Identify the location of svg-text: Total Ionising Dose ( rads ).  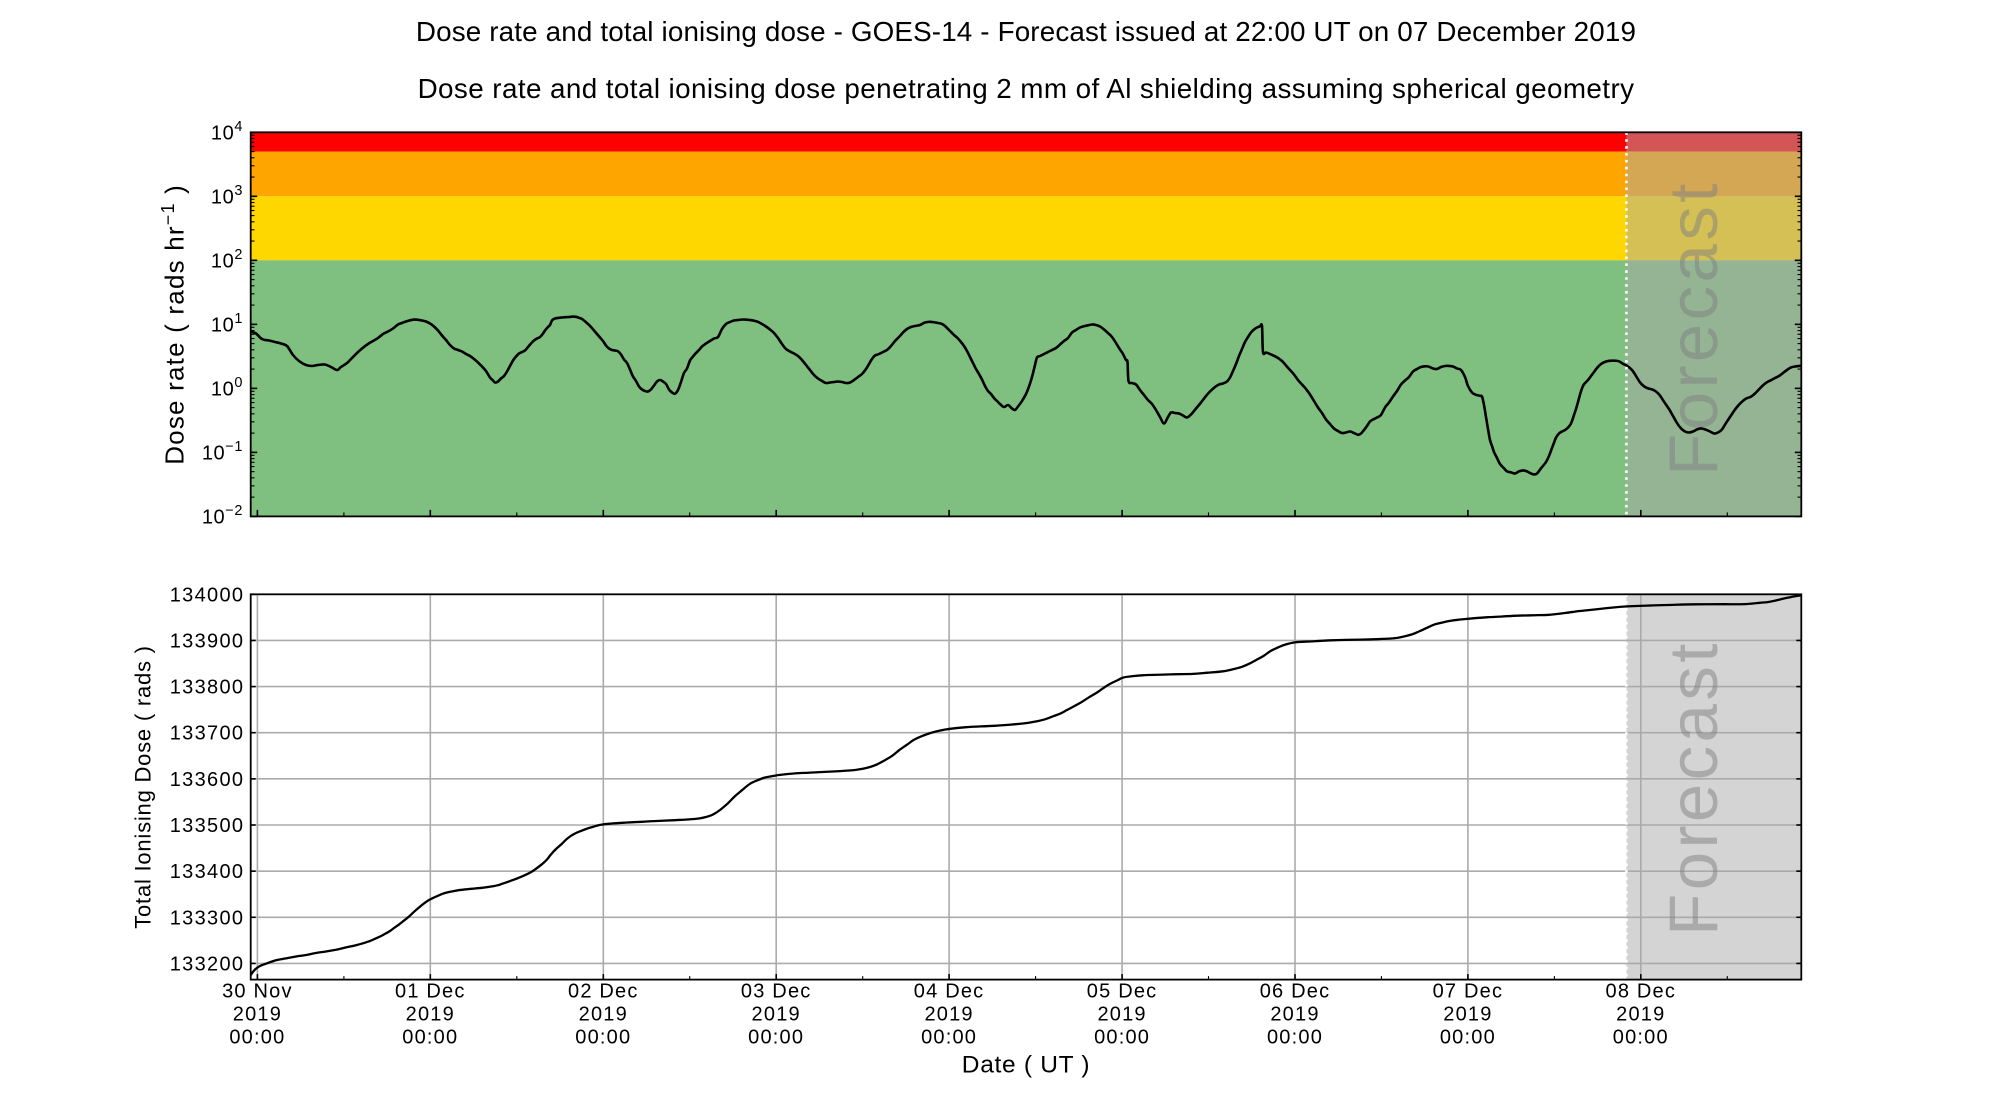
(143, 787).